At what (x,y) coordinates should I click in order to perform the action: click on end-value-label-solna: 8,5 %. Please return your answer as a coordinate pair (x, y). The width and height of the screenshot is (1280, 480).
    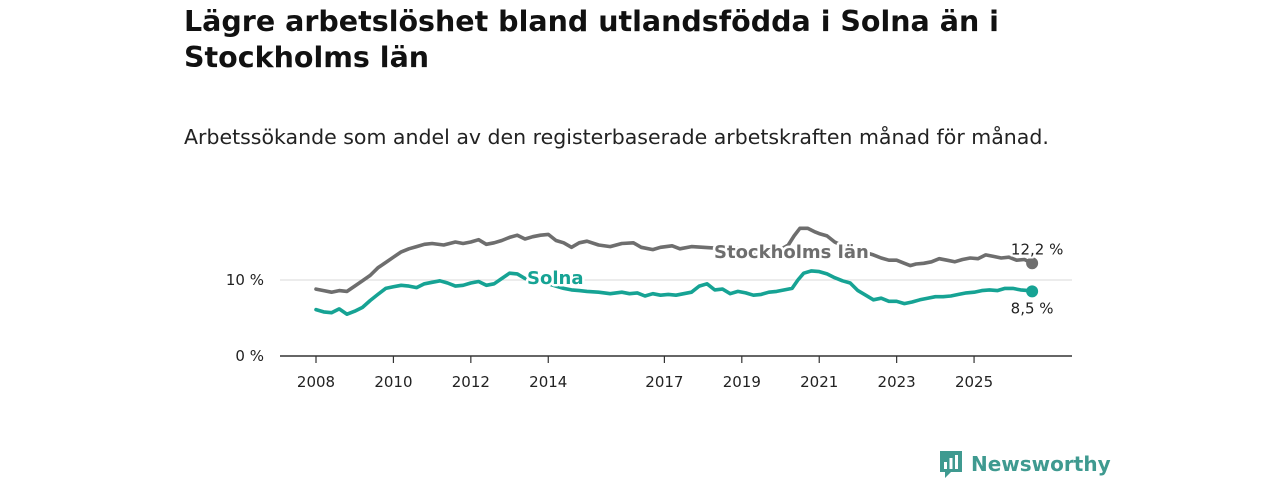
    Looking at the image, I should click on (1032, 308).